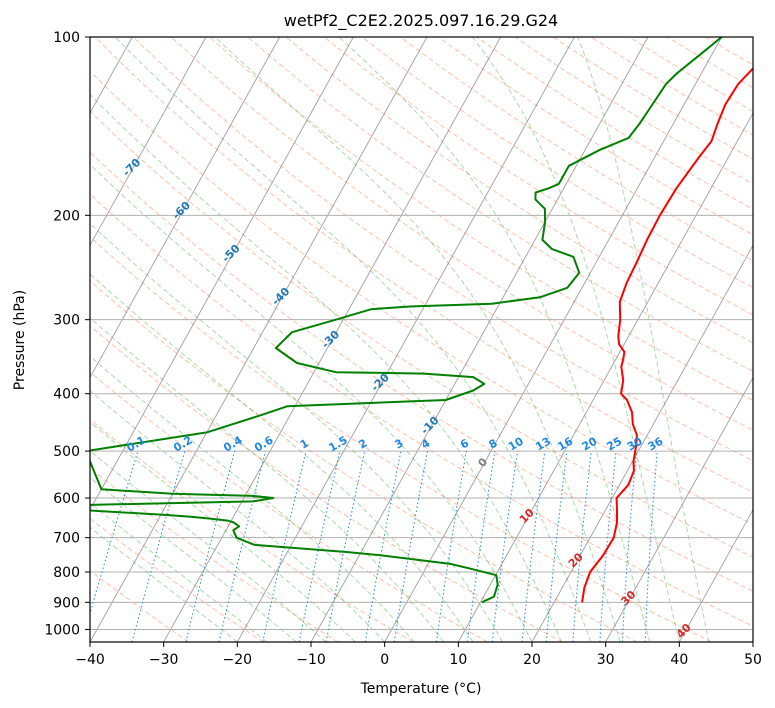 Image resolution: width=775 pixels, height=708 pixels. I want to click on x-tick-label: −10, so click(311, 660).